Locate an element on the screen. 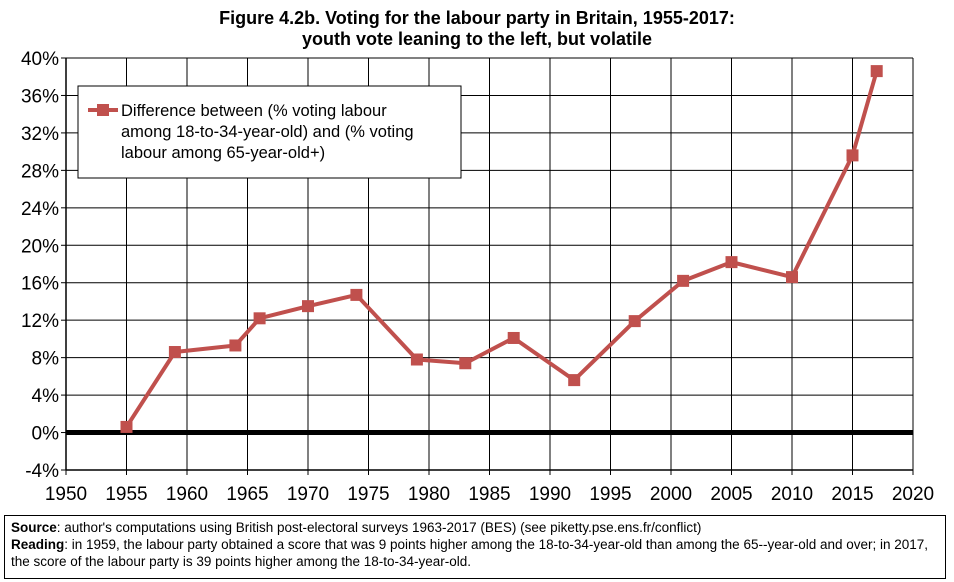 The height and width of the screenshot is (582, 954). y-tick-label: -4% is located at coordinates (42, 471).